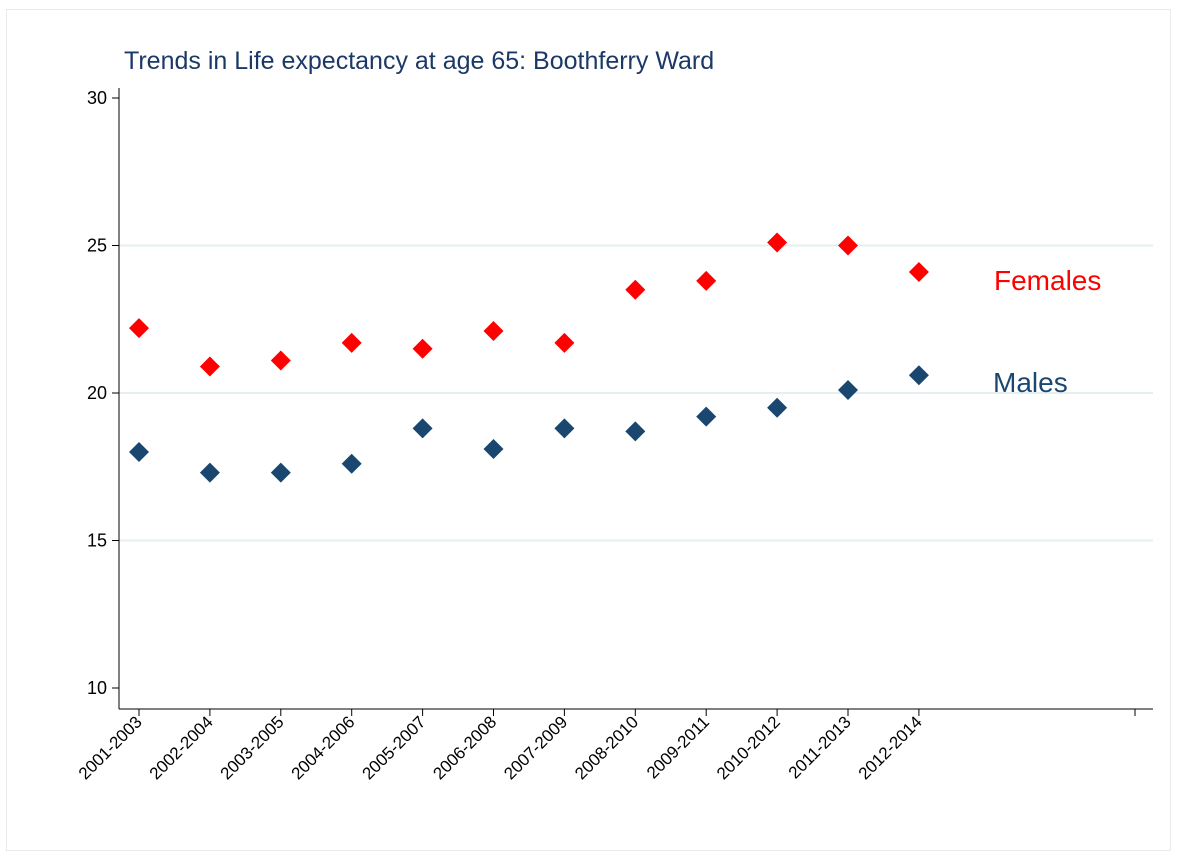 The image size is (1177, 857). What do you see at coordinates (678, 747) in the screenshot?
I see `x-tick-label: 2009-2011` at bounding box center [678, 747].